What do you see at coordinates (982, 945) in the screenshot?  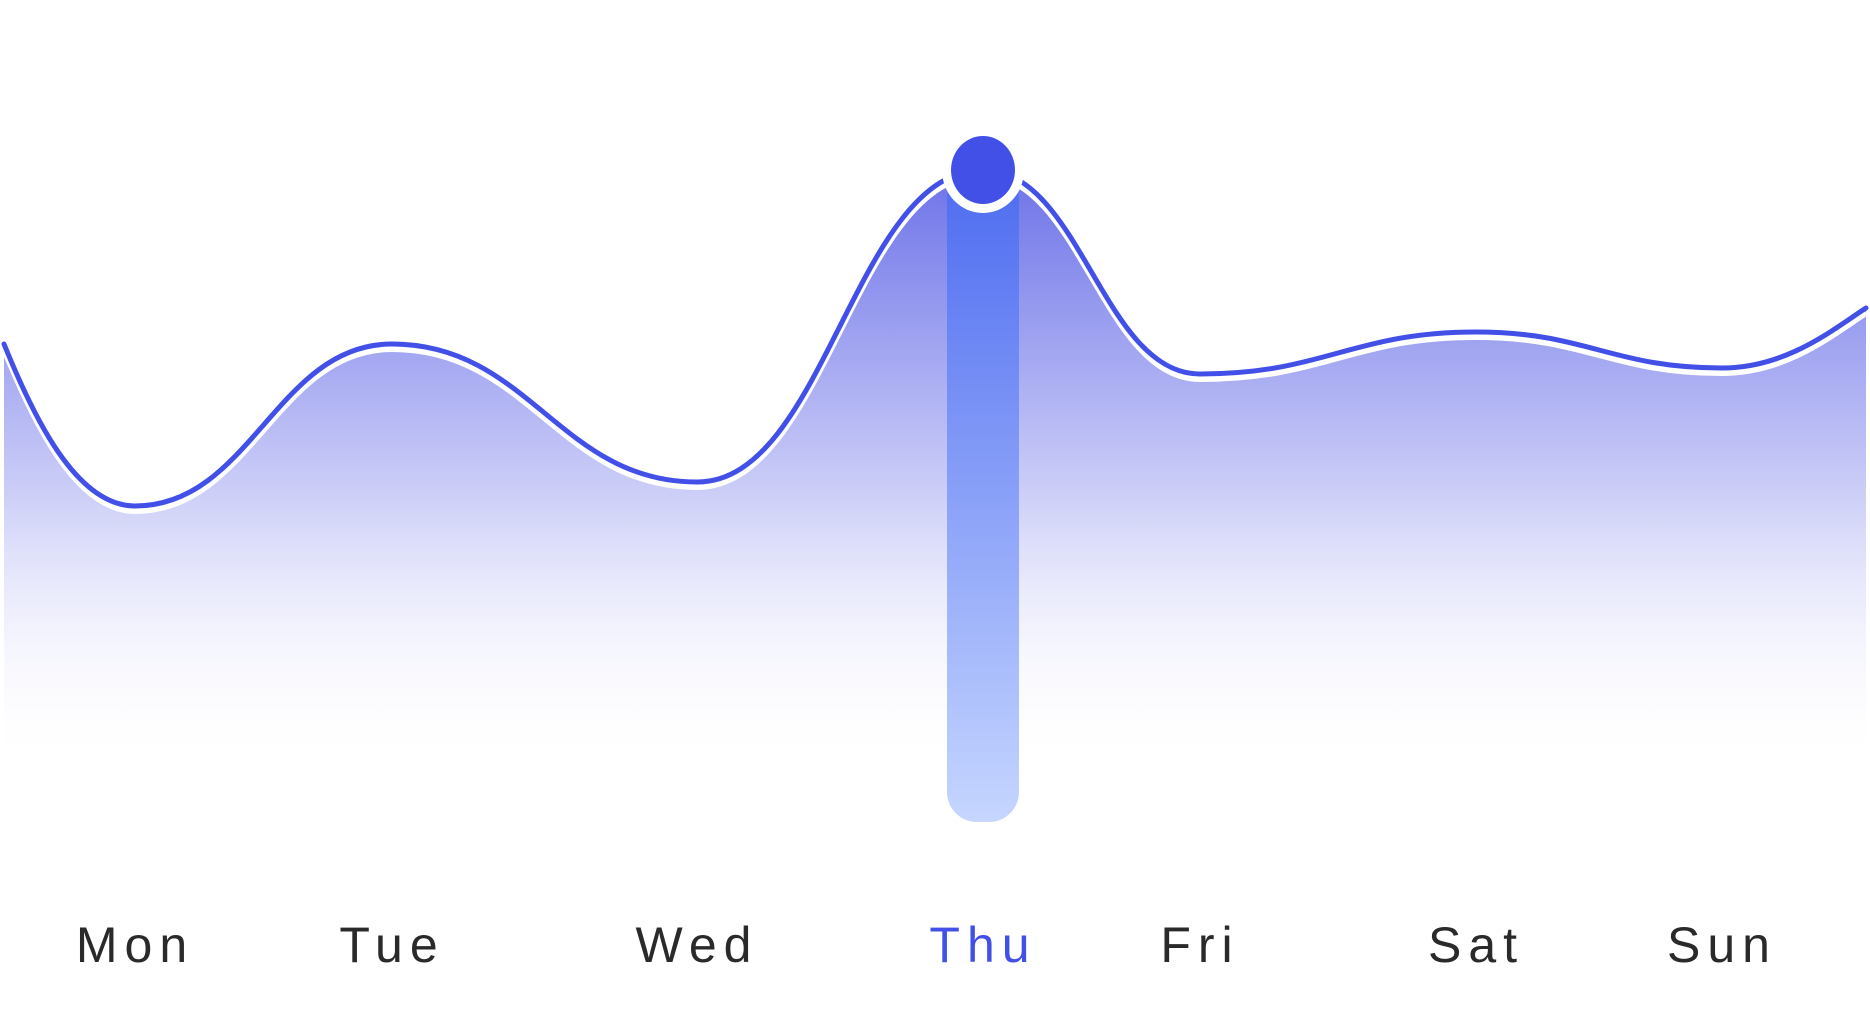 I see `x-tick-label-thu: Thu` at bounding box center [982, 945].